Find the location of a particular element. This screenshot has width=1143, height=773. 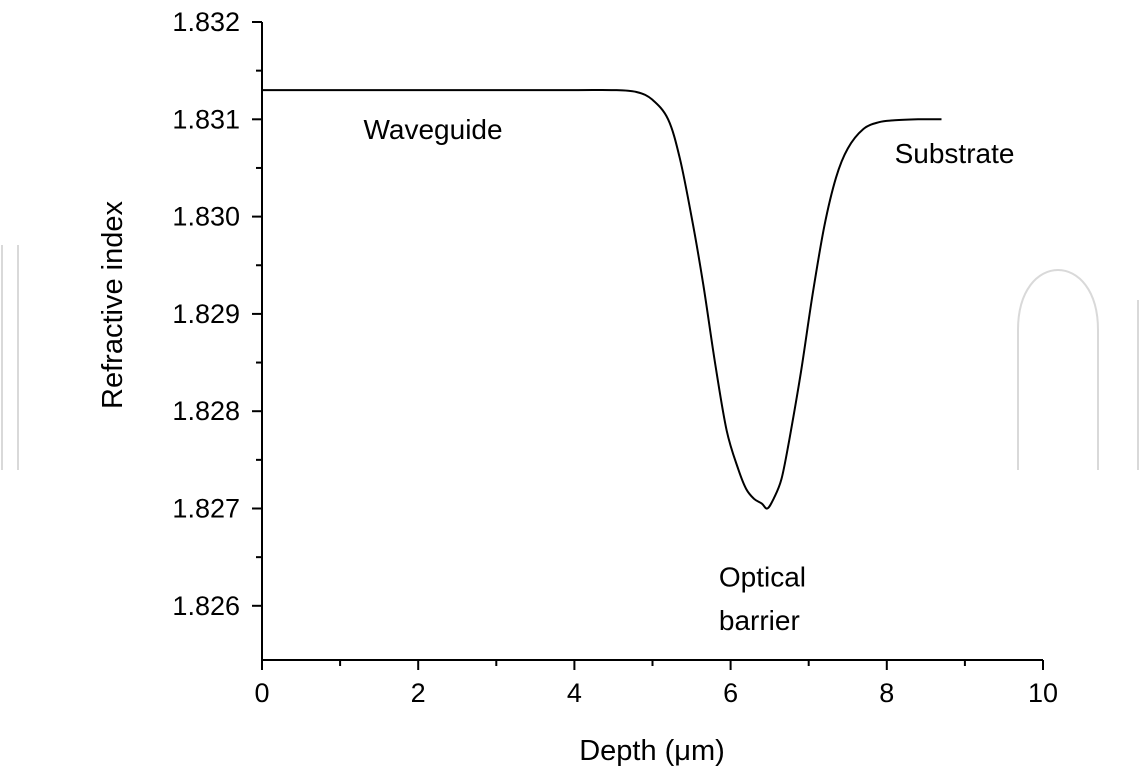

annotation-label: Optical is located at coordinates (762, 576).